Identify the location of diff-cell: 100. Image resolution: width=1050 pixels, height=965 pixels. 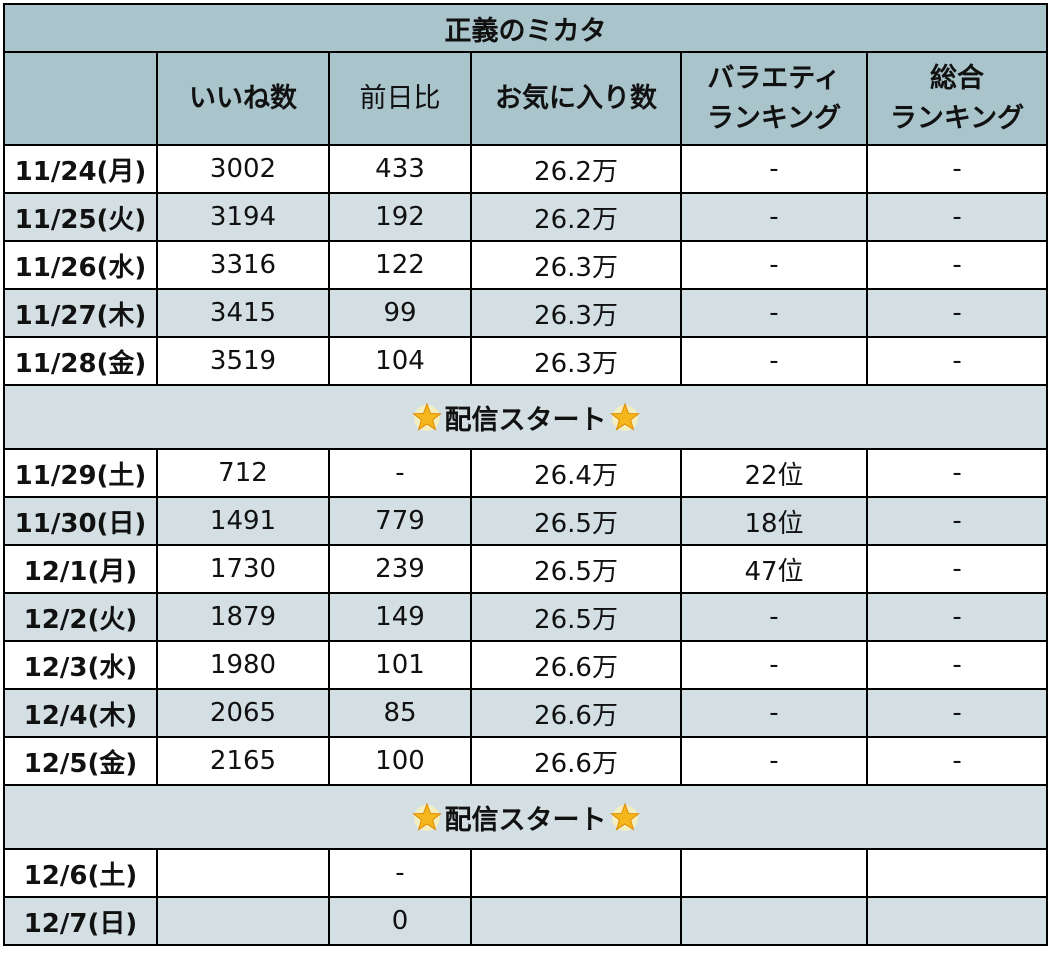
(400, 761).